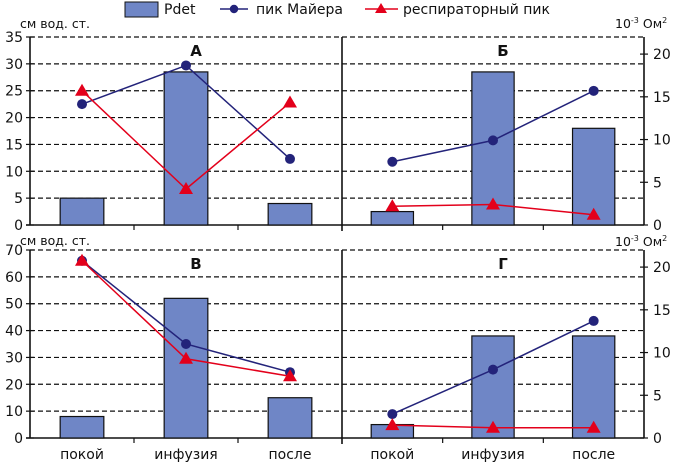 Image resolution: width=675 pixels, height=464 pixels. I want to click on legend: Pdet пик Майера респираторный пик, so click(337, 9).